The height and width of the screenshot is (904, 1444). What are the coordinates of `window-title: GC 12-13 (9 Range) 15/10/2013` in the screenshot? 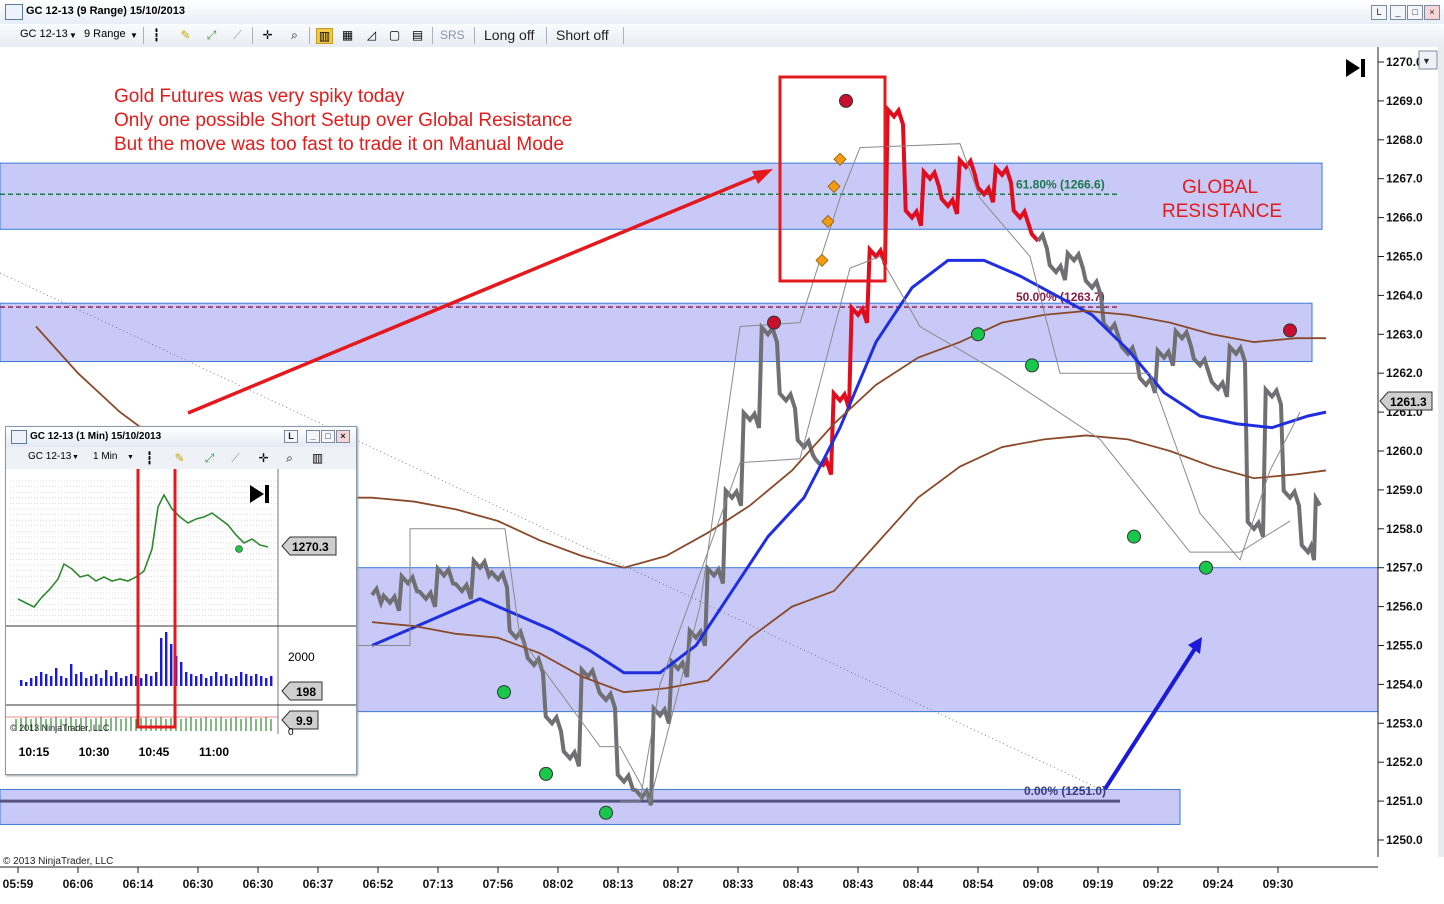 It's located at (105, 11).